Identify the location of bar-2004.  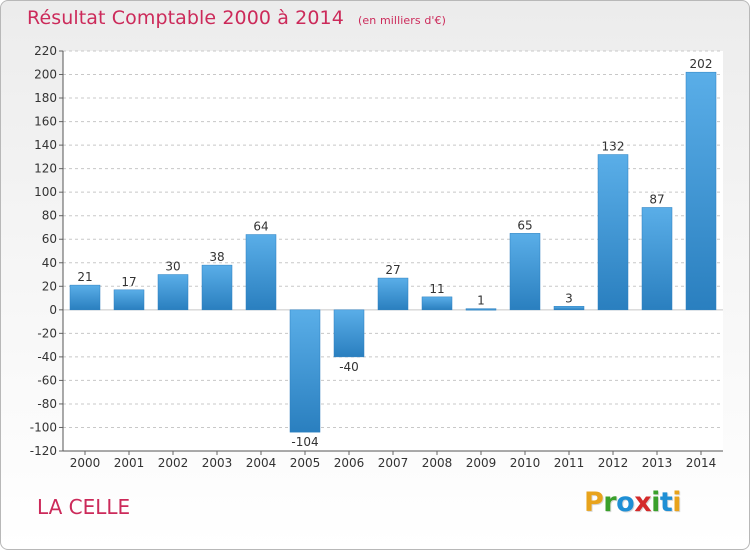
(261, 272).